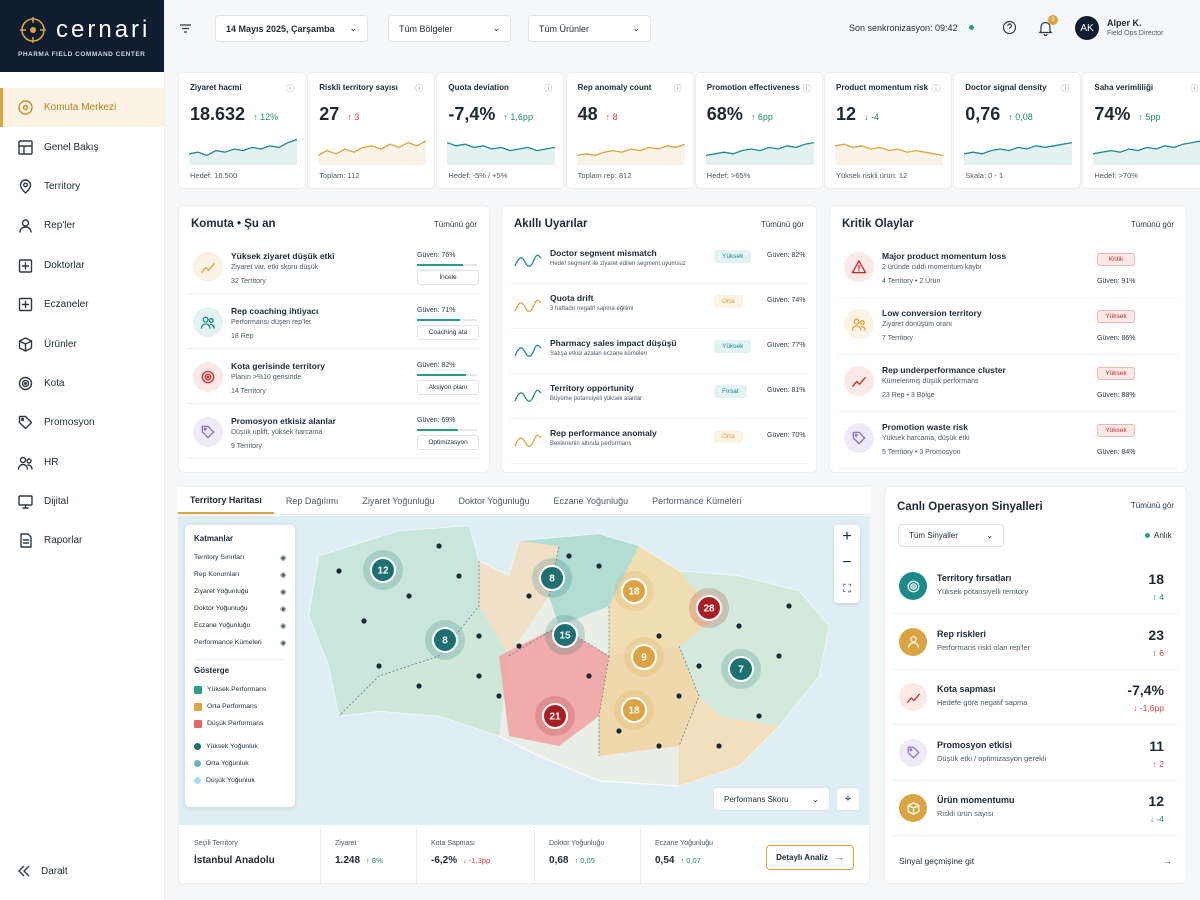  Describe the element at coordinates (448, 332) in the screenshot. I see `row-action-button: Coaching ata` at that location.